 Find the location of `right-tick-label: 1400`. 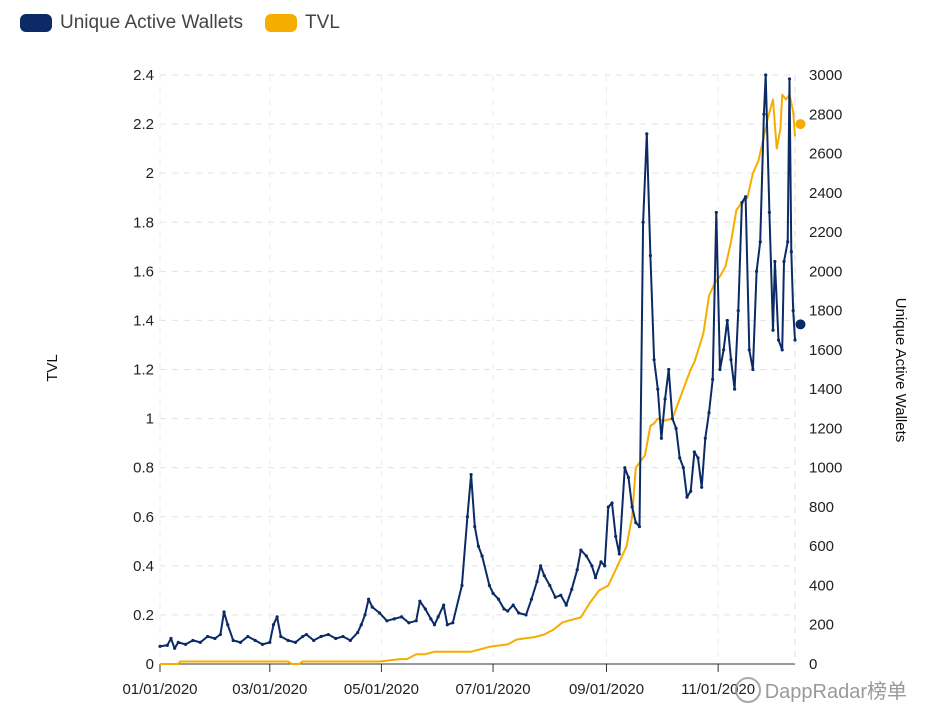

right-tick-label: 1400 is located at coordinates (825, 389).